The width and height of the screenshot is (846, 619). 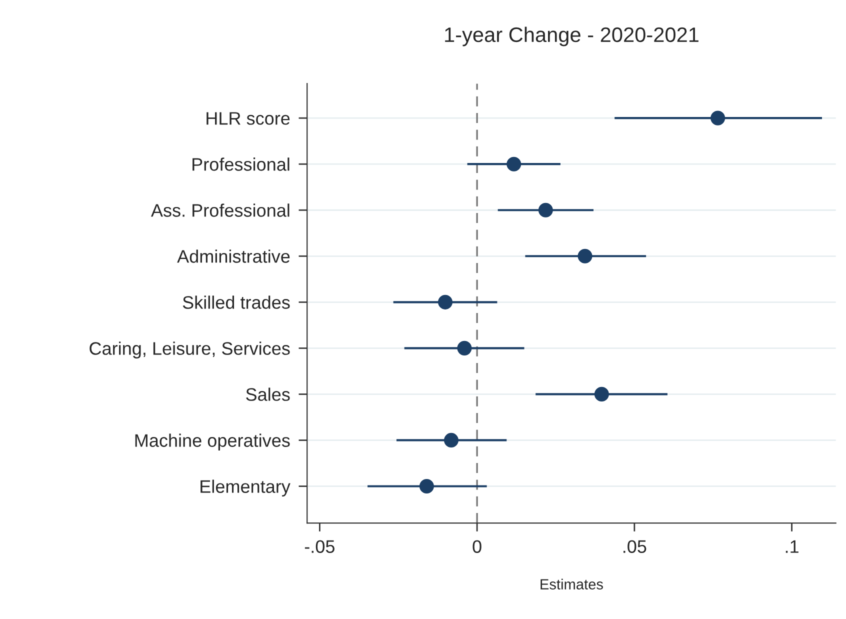 I want to click on y-tick-label: Caring, Leisure, Services, so click(x=190, y=350).